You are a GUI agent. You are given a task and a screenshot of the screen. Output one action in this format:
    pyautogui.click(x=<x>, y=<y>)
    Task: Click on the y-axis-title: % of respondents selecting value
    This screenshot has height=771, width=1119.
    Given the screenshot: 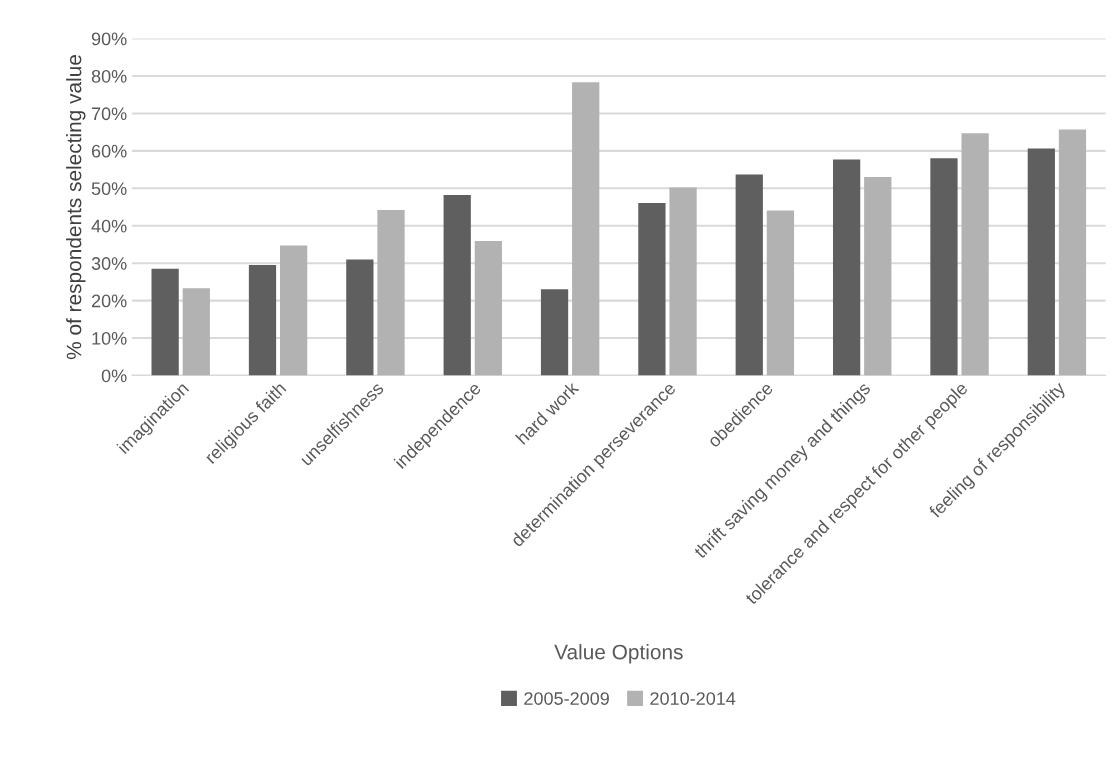 What is the action you would take?
    pyautogui.click(x=76, y=207)
    